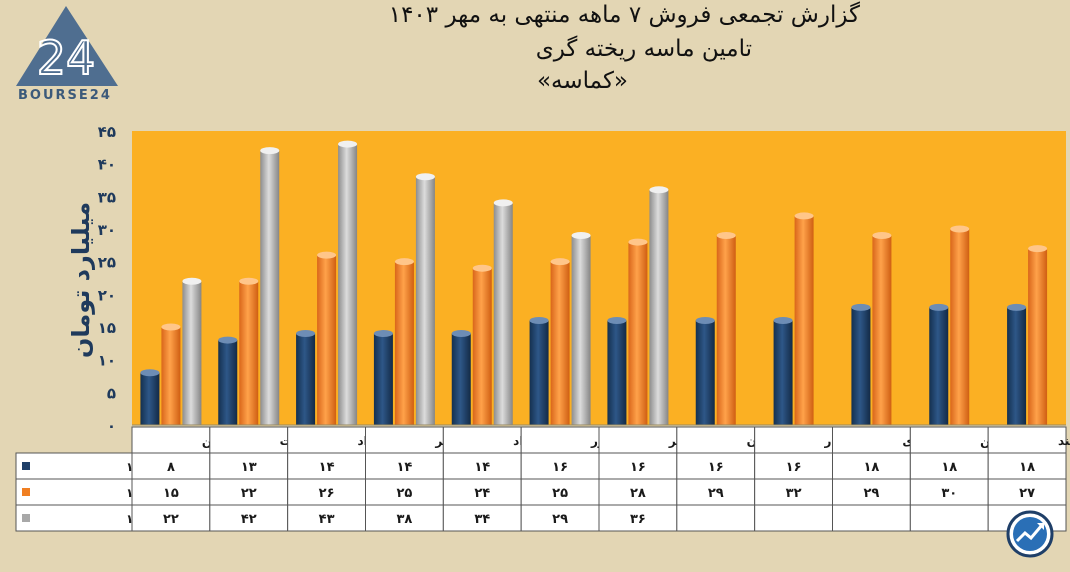 The image size is (1070, 572). What do you see at coordinates (107, 132) in the screenshot?
I see `y-tick-label: ۴۵` at bounding box center [107, 132].